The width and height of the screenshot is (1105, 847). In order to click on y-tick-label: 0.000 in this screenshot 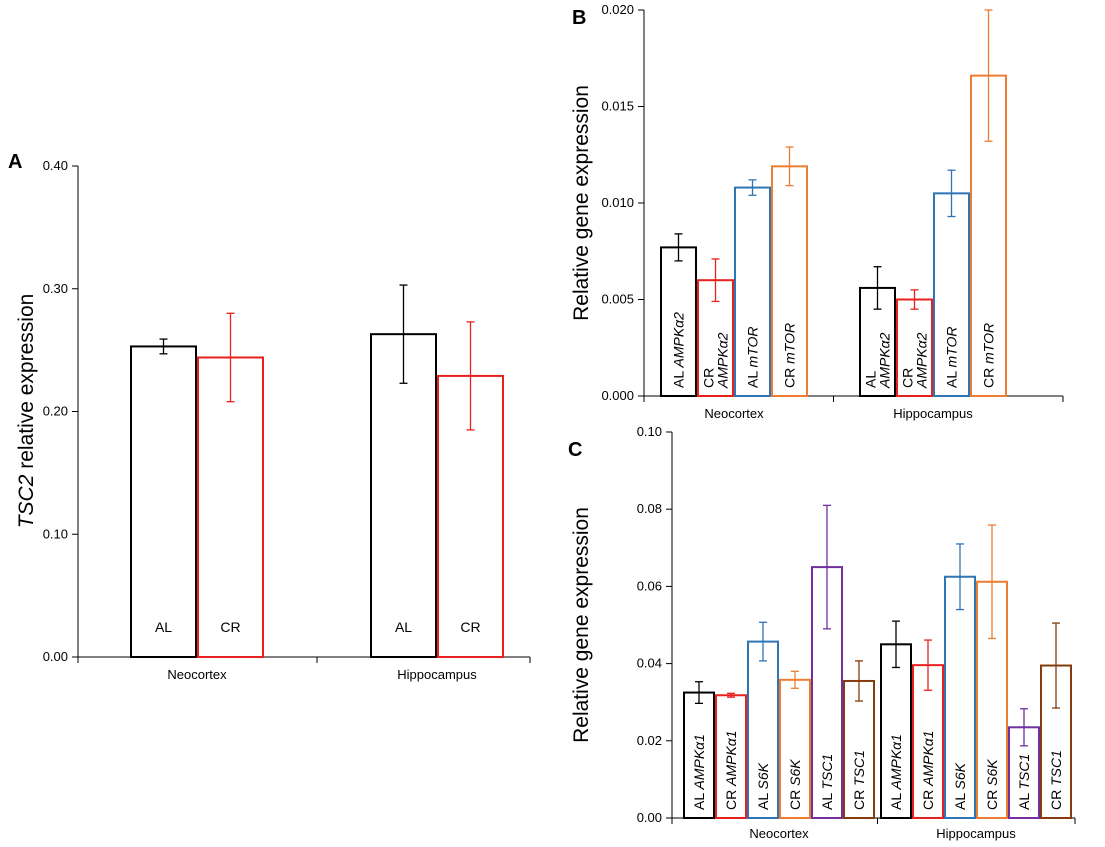, I will do `click(617, 395)`.